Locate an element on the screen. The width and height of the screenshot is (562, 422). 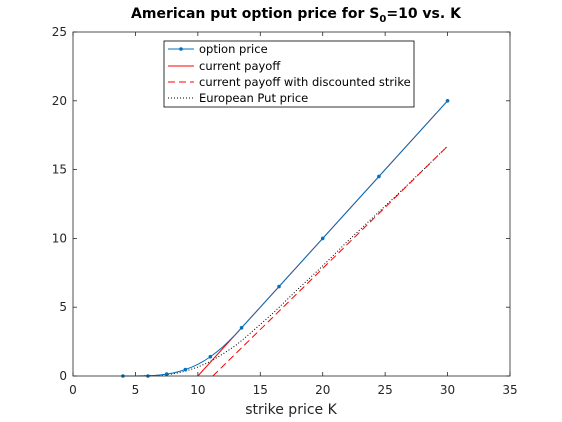
chart-title-rest: =10 vs. K is located at coordinates (424, 14).